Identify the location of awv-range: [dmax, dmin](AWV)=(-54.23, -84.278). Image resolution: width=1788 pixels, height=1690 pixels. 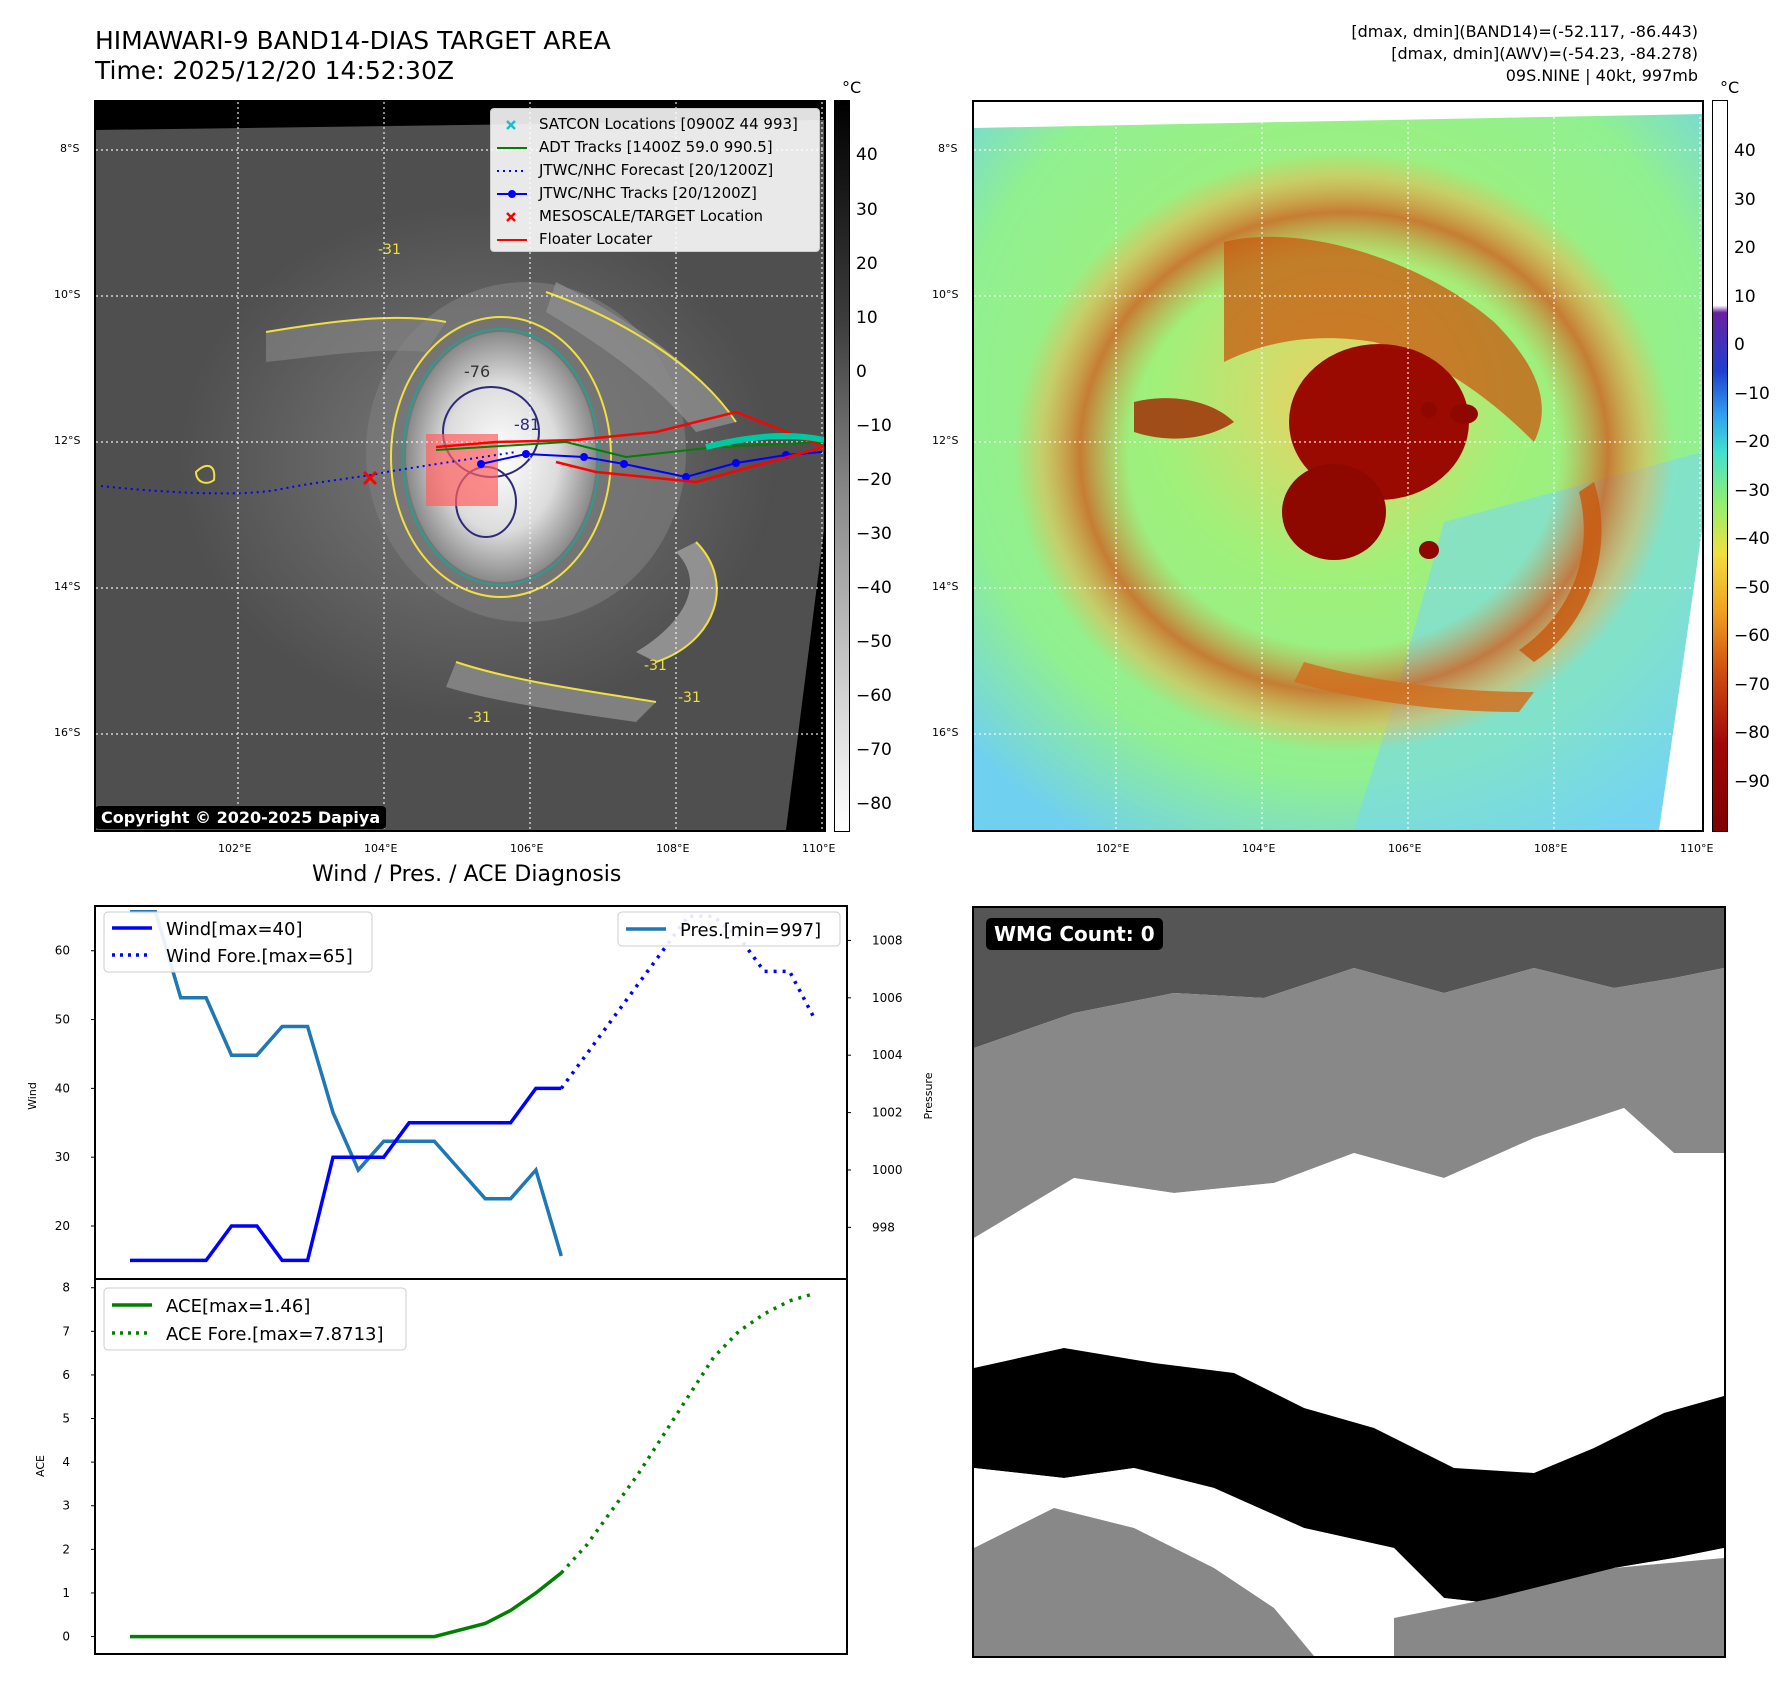
(1544, 53).